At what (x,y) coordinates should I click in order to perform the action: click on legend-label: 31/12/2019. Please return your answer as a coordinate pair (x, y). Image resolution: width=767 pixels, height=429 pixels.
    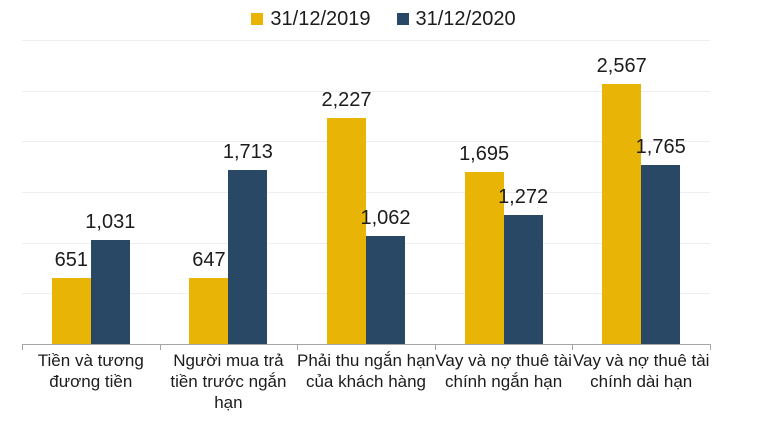
    Looking at the image, I should click on (320, 18).